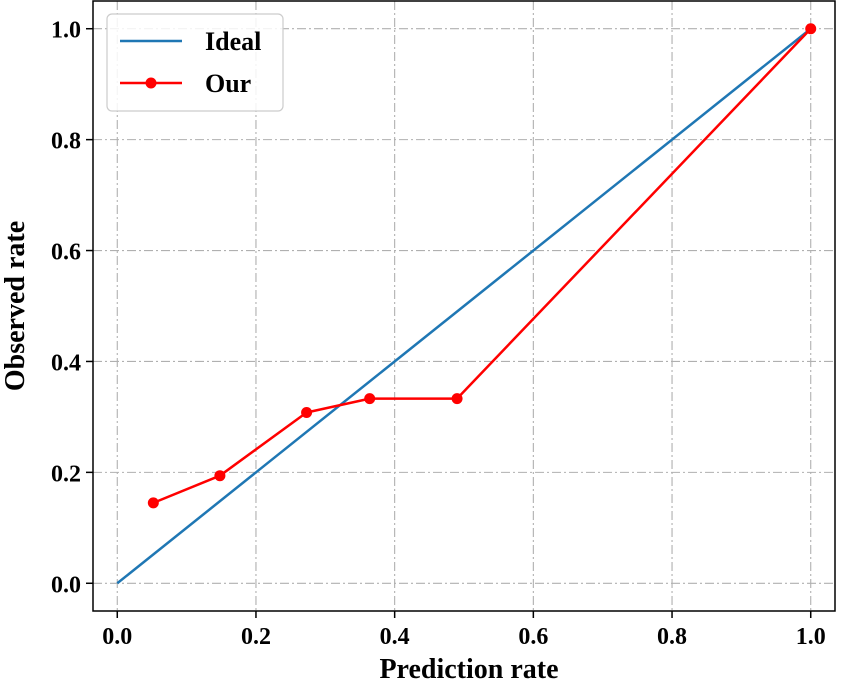 This screenshot has height=684, width=850. What do you see at coordinates (66, 253) in the screenshot?
I see `y-tick-label: 0.6` at bounding box center [66, 253].